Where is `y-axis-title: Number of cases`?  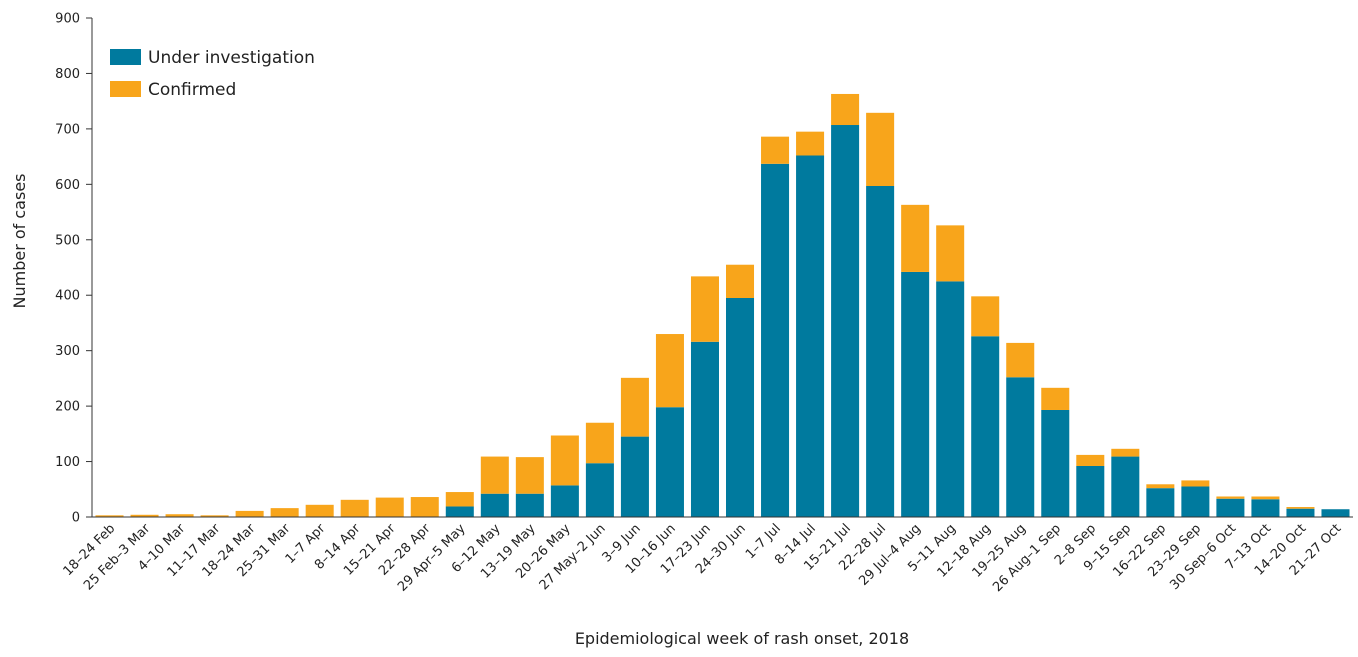
y-axis-title: Number of cases is located at coordinates (19, 241).